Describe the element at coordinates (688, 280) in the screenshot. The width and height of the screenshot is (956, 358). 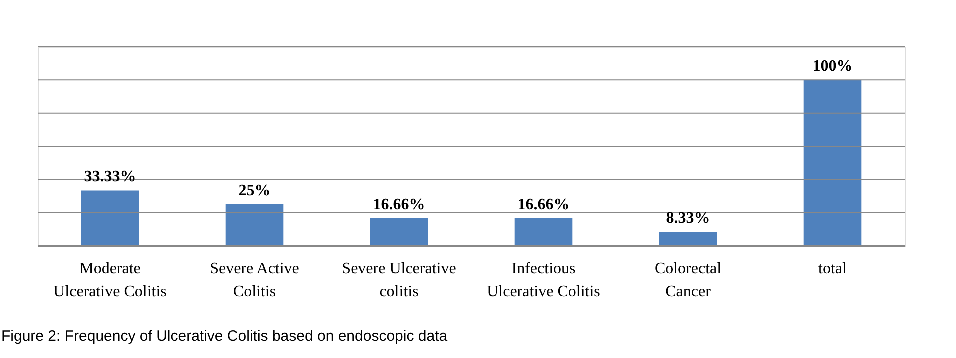
I see `x-tick-label: Colorectal Cancer` at that location.